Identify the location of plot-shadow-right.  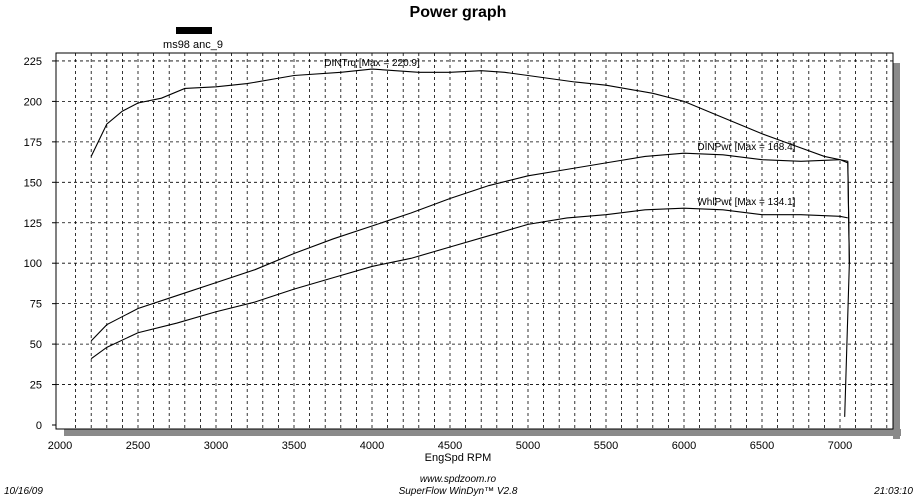
(896, 251).